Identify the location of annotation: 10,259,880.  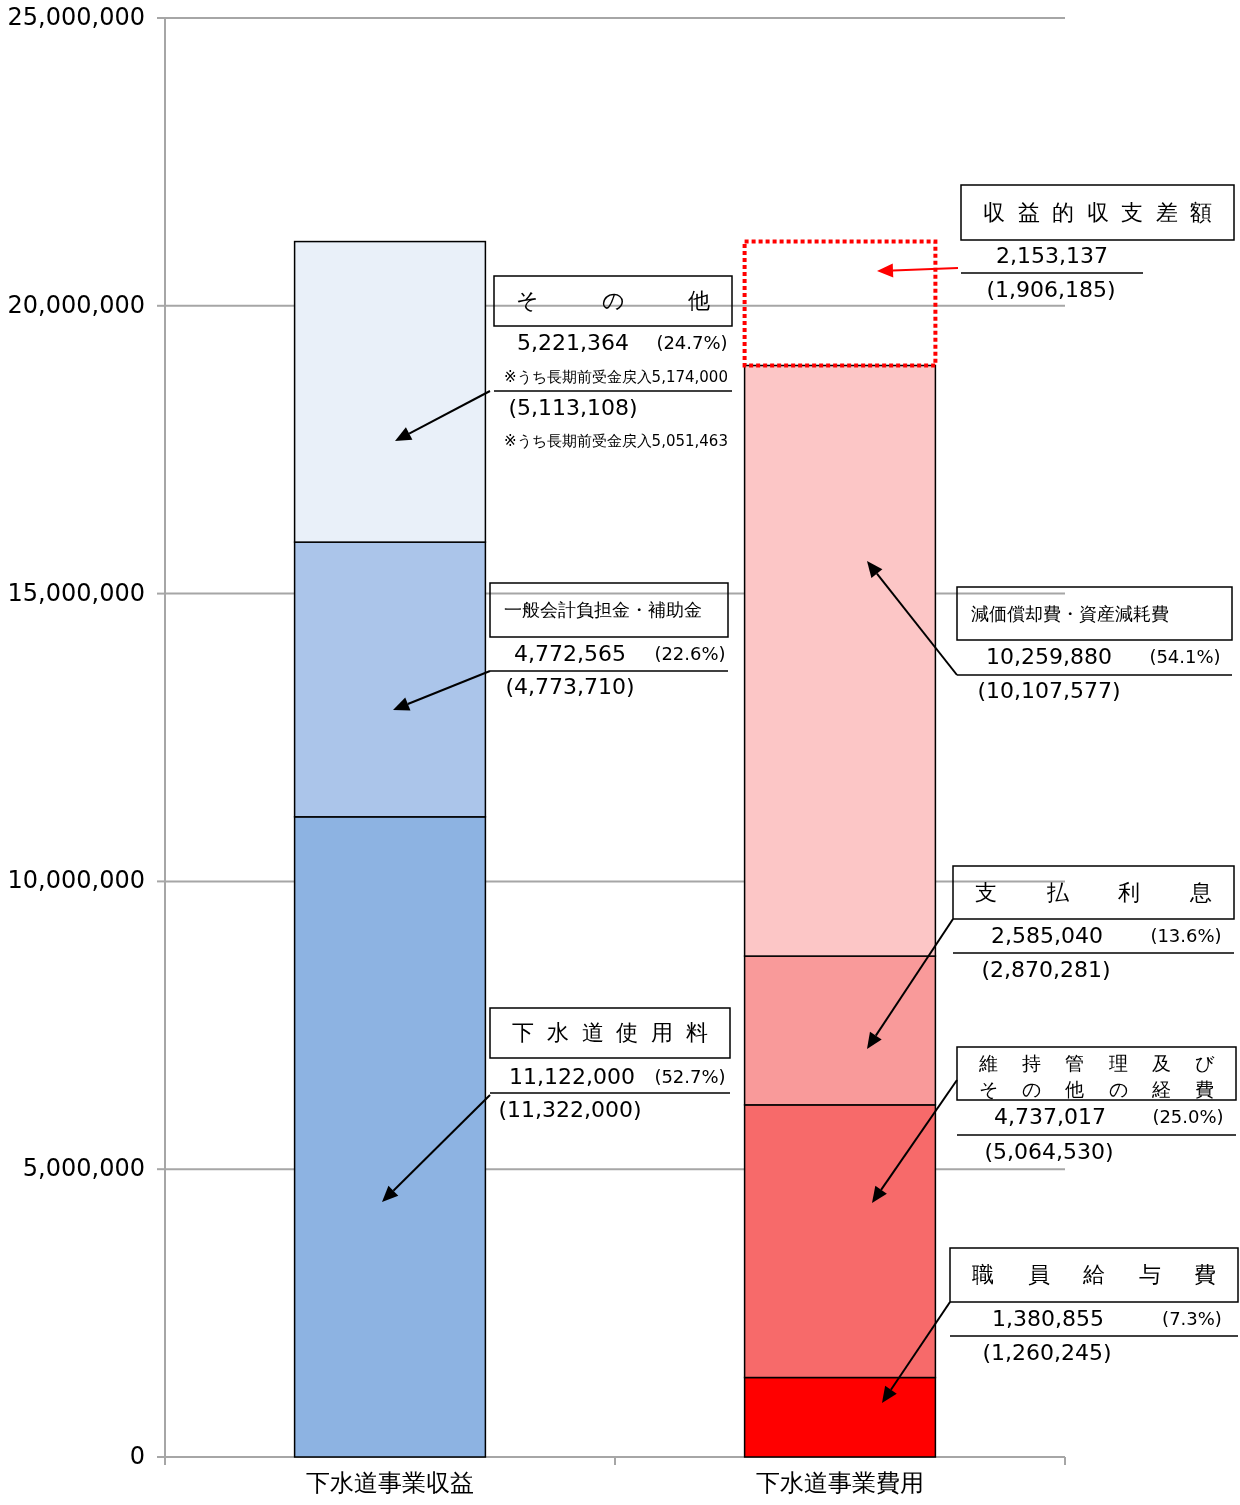
(1049, 656).